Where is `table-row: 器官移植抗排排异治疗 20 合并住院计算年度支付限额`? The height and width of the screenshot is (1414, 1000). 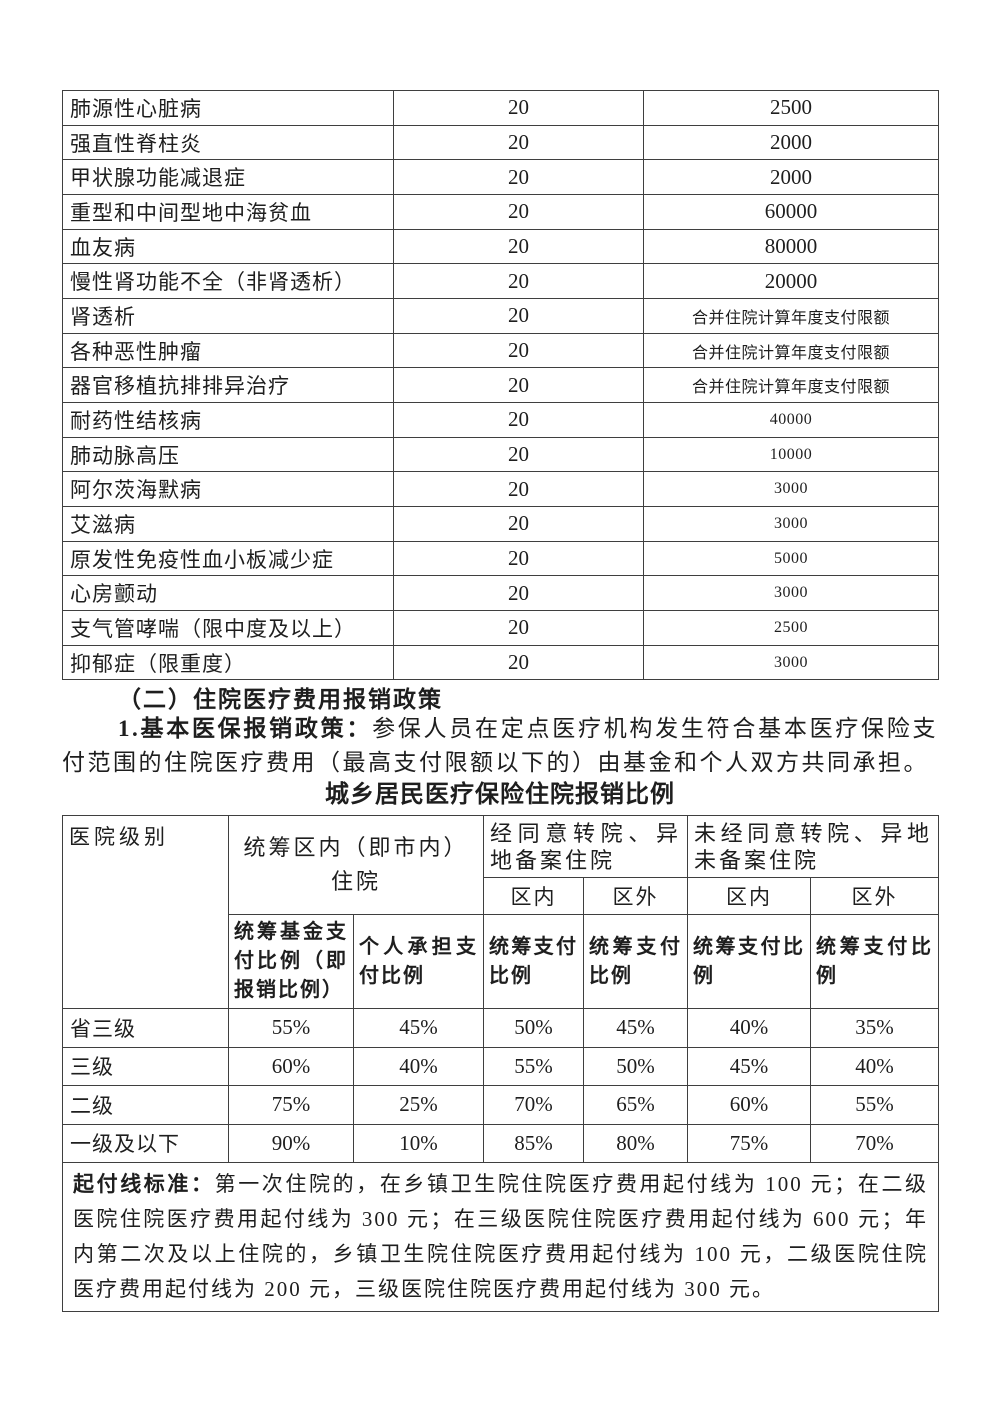 table-row: 器官移植抗排排异治疗 20 合并住院计算年度支付限额 is located at coordinates (500, 385).